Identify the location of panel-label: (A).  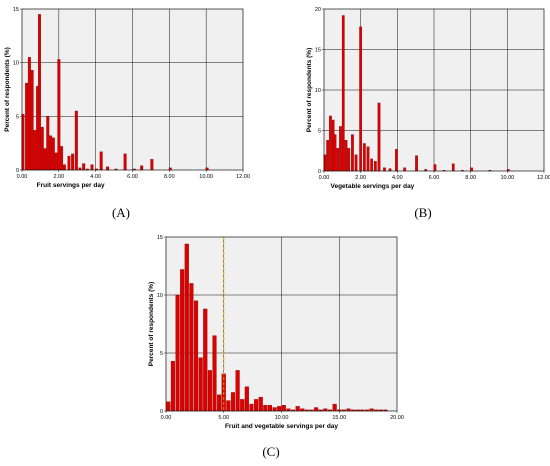
(121, 212).